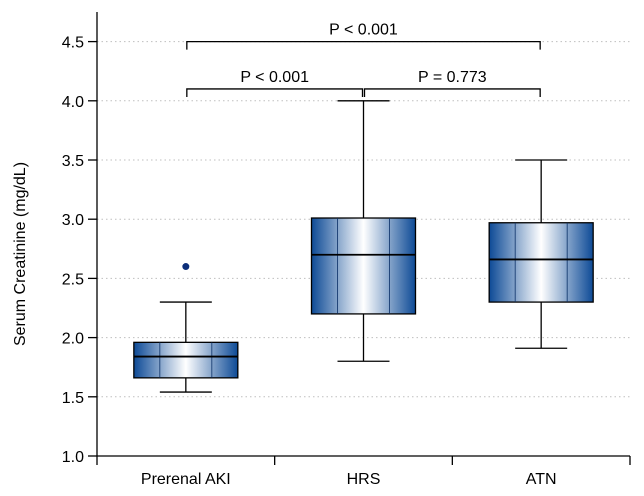 This screenshot has width=644, height=496. What do you see at coordinates (541, 479) in the screenshot?
I see `x-tick-label: ATN` at bounding box center [541, 479].